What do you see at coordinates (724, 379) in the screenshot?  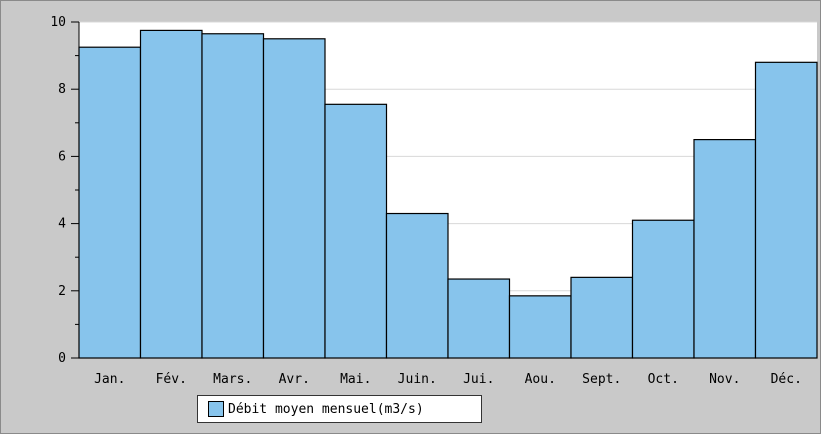 I see `x-tick-label: Nov.` at bounding box center [724, 379].